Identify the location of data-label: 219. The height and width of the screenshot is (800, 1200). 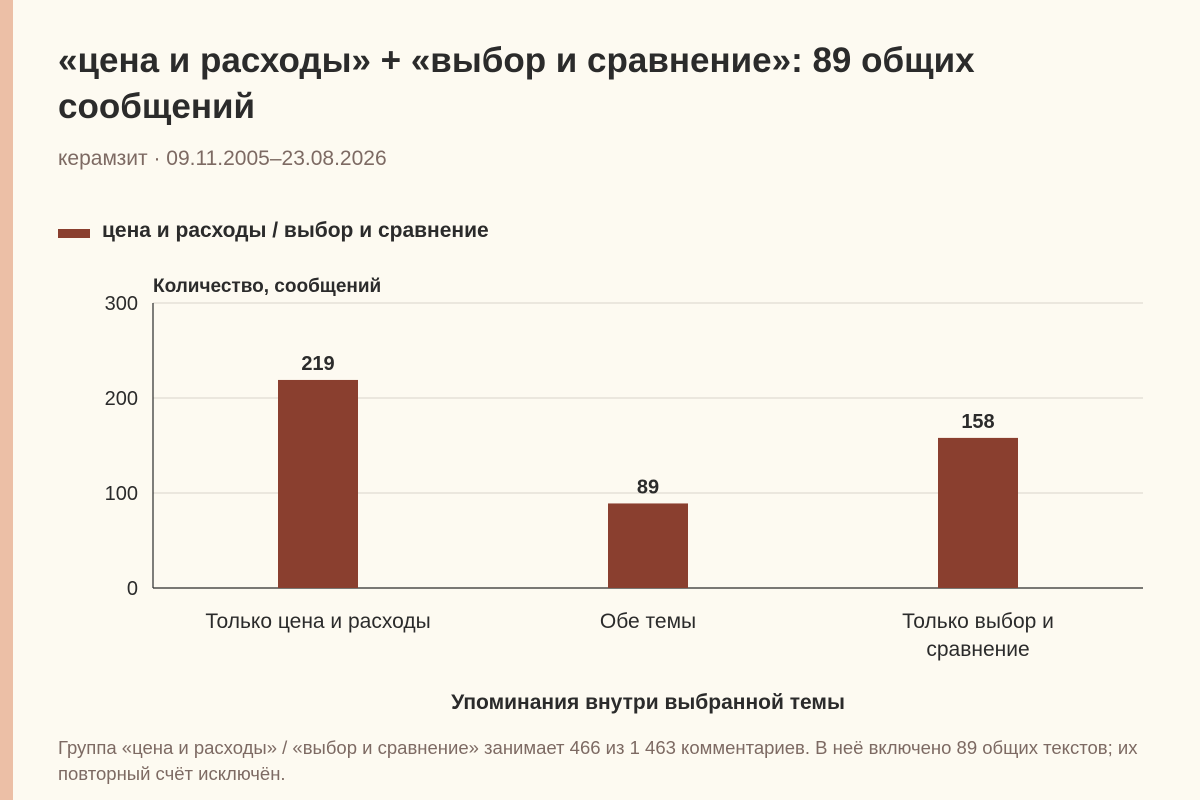
(317, 364).